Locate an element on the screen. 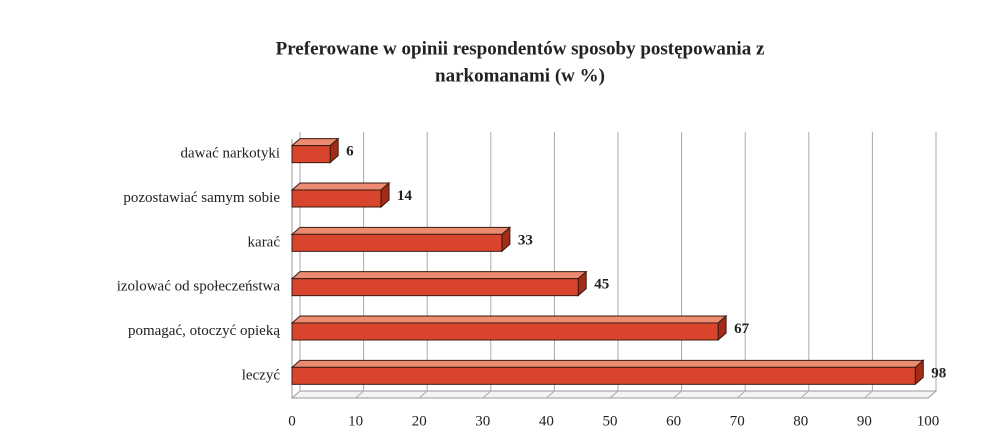  y-tick-label: leczyć is located at coordinates (261, 375).